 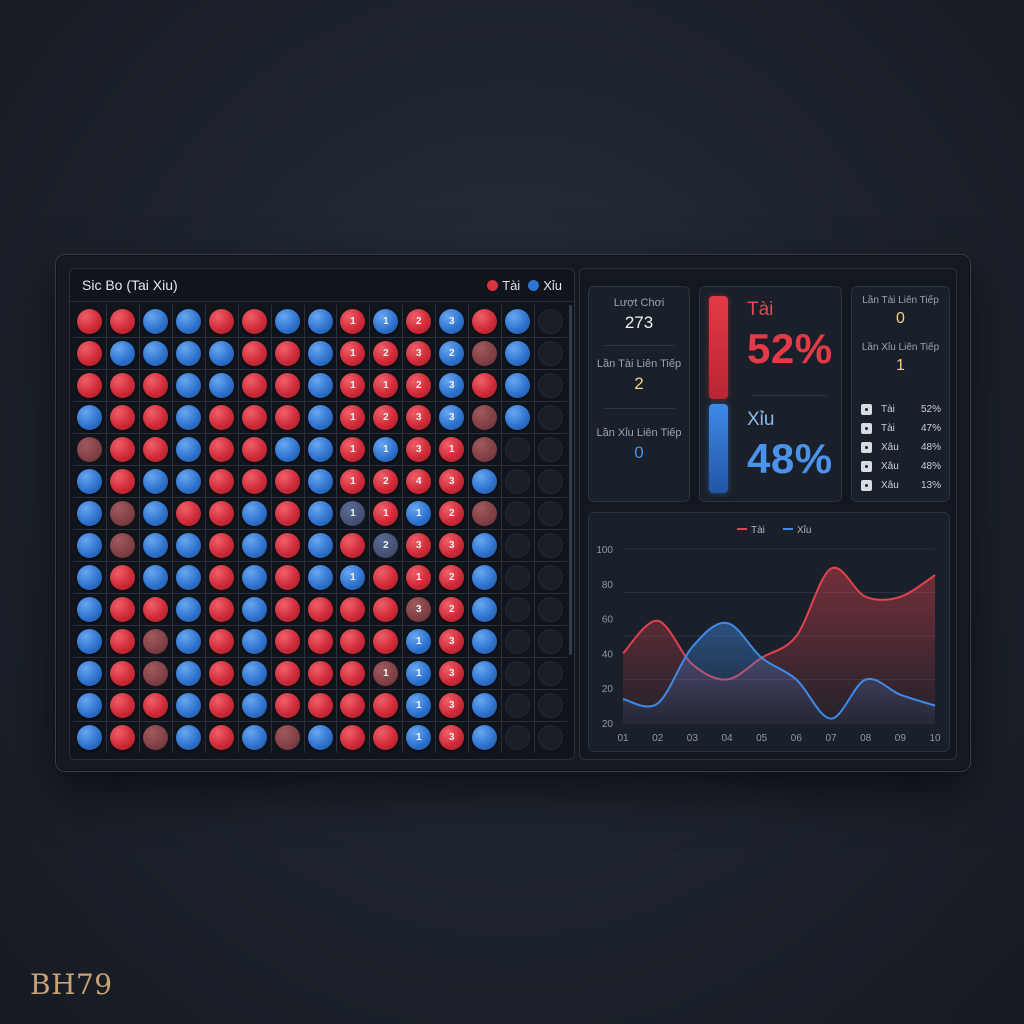 What do you see at coordinates (608, 654) in the screenshot?
I see `y-tick-label: 40` at bounding box center [608, 654].